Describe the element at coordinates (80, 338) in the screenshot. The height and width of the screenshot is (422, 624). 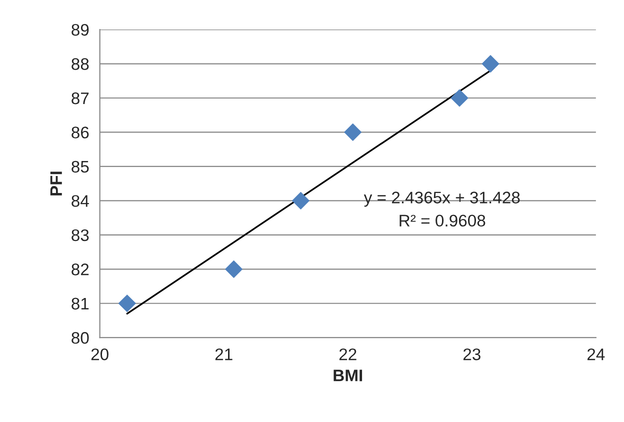
I see `y-tick-label: 80` at that location.